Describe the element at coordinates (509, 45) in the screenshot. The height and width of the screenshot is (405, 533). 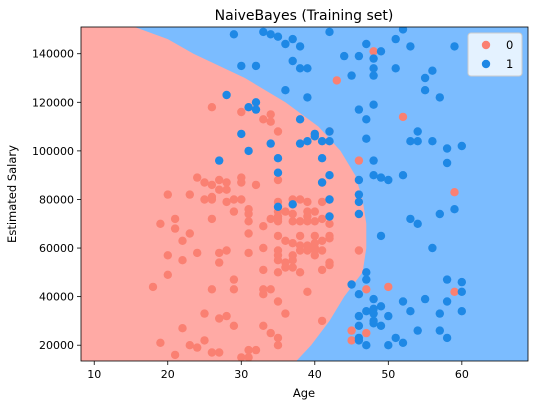
I see `legend-label-0: 0` at that location.